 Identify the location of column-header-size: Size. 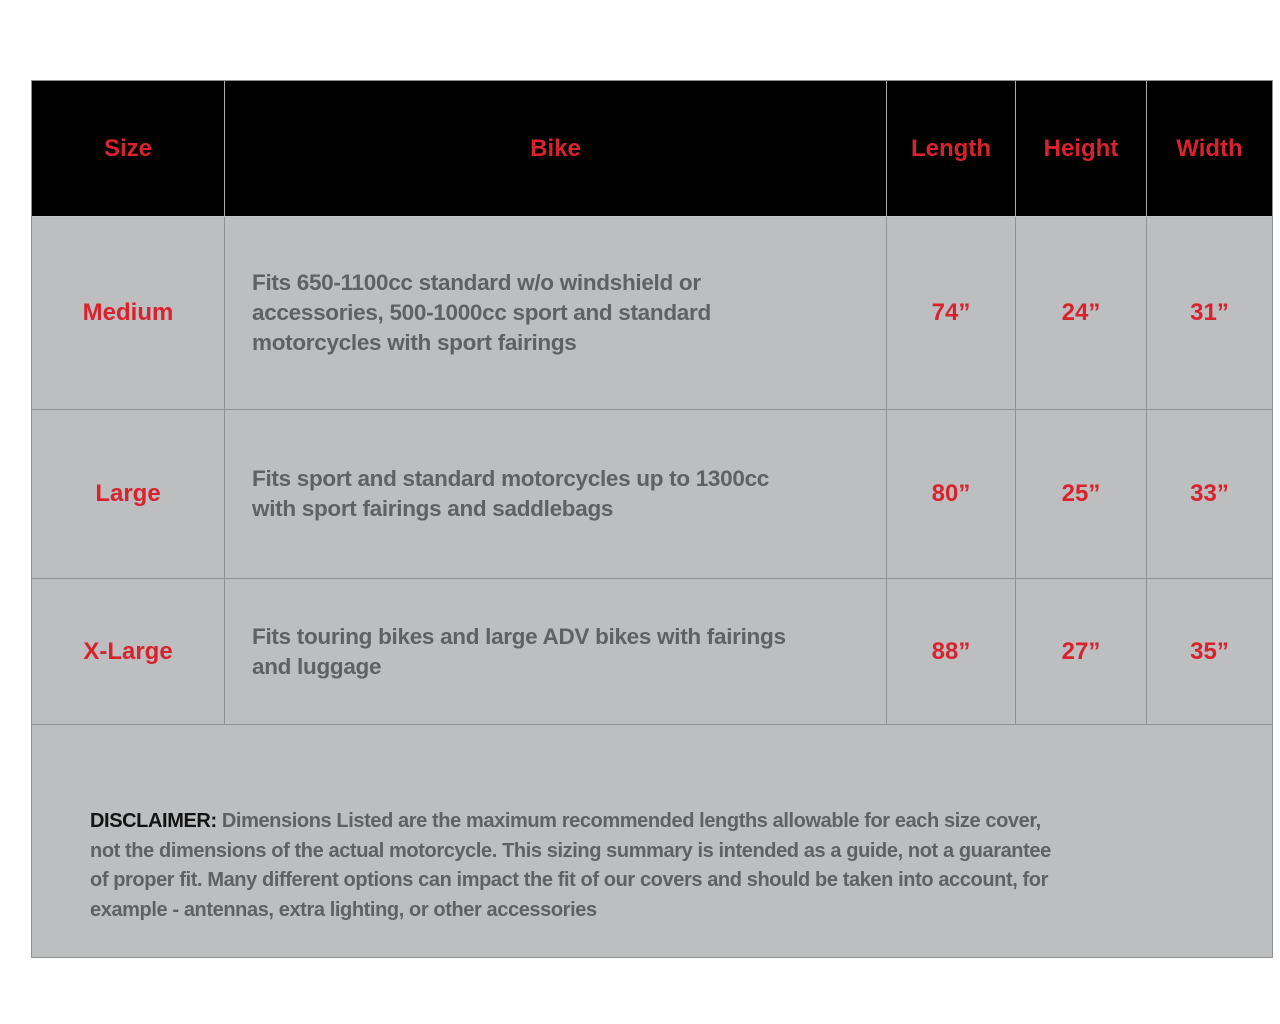
(128, 149).